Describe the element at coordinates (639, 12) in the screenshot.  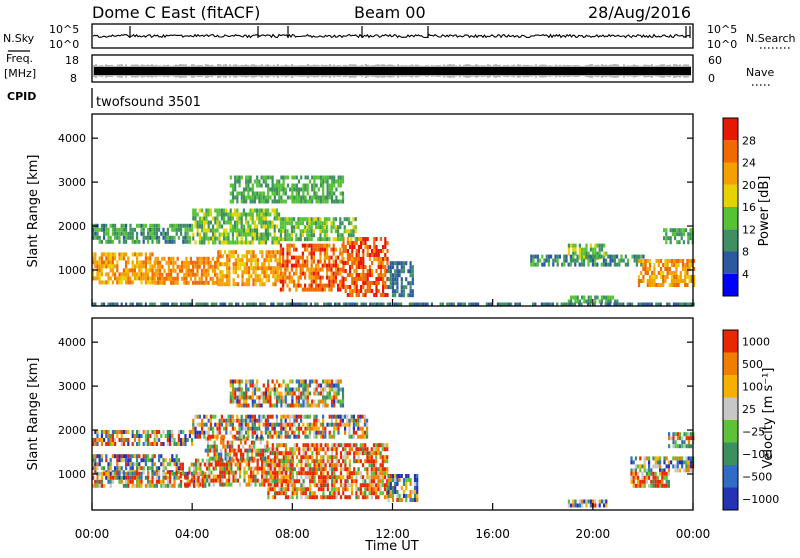
I see `date-title: 28/Aug/2016` at that location.